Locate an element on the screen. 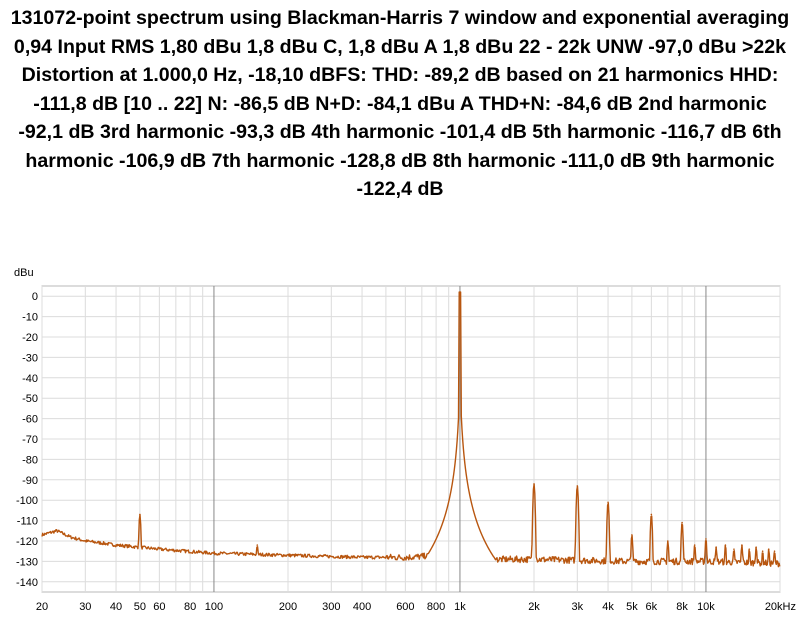 The height and width of the screenshot is (620, 800). y-tick-label: -70 is located at coordinates (30, 440).